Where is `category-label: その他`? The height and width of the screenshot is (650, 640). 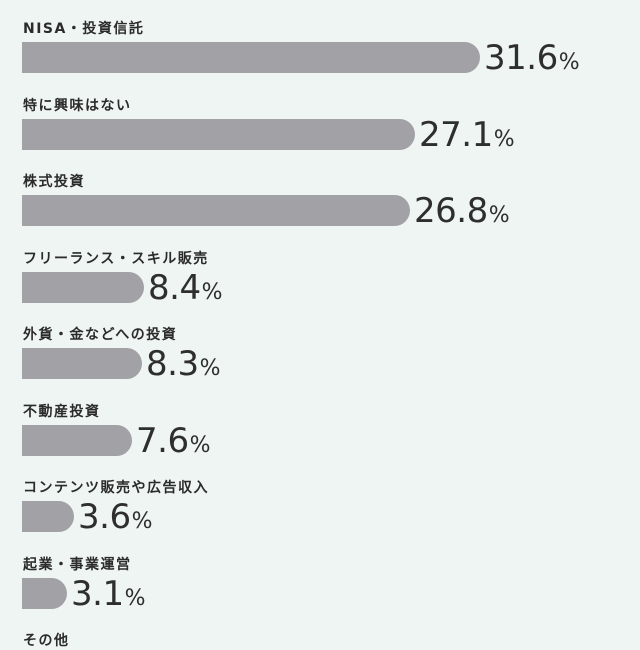
category-label: その他 is located at coordinates (46, 641).